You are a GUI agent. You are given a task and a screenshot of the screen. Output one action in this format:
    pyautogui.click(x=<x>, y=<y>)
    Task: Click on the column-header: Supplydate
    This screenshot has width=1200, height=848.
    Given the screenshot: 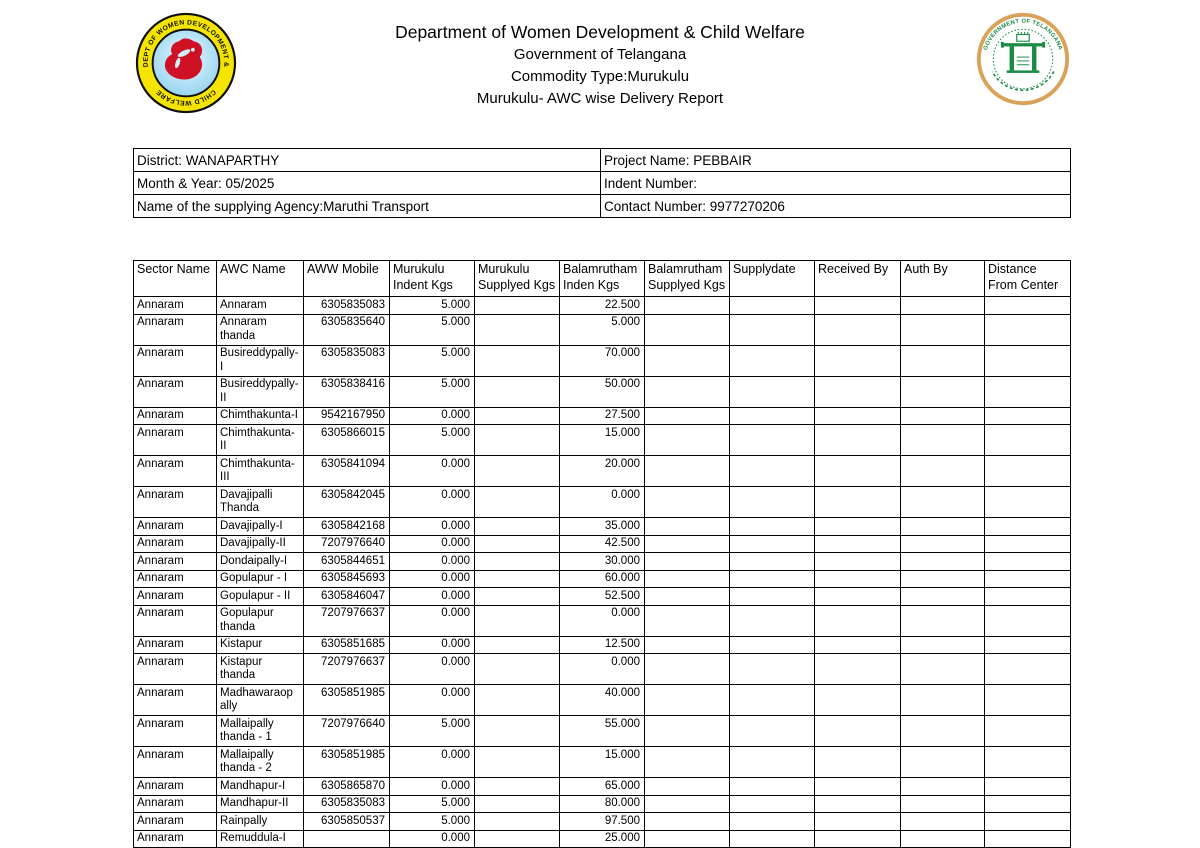 What is the action you would take?
    pyautogui.click(x=772, y=278)
    